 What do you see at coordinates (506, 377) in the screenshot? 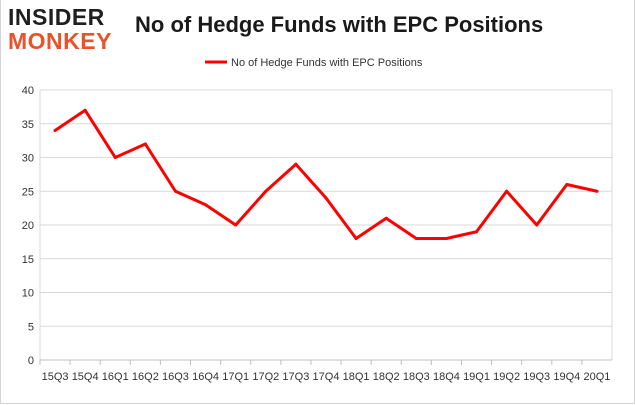
I see `x-tick-label: 19Q2` at bounding box center [506, 377].